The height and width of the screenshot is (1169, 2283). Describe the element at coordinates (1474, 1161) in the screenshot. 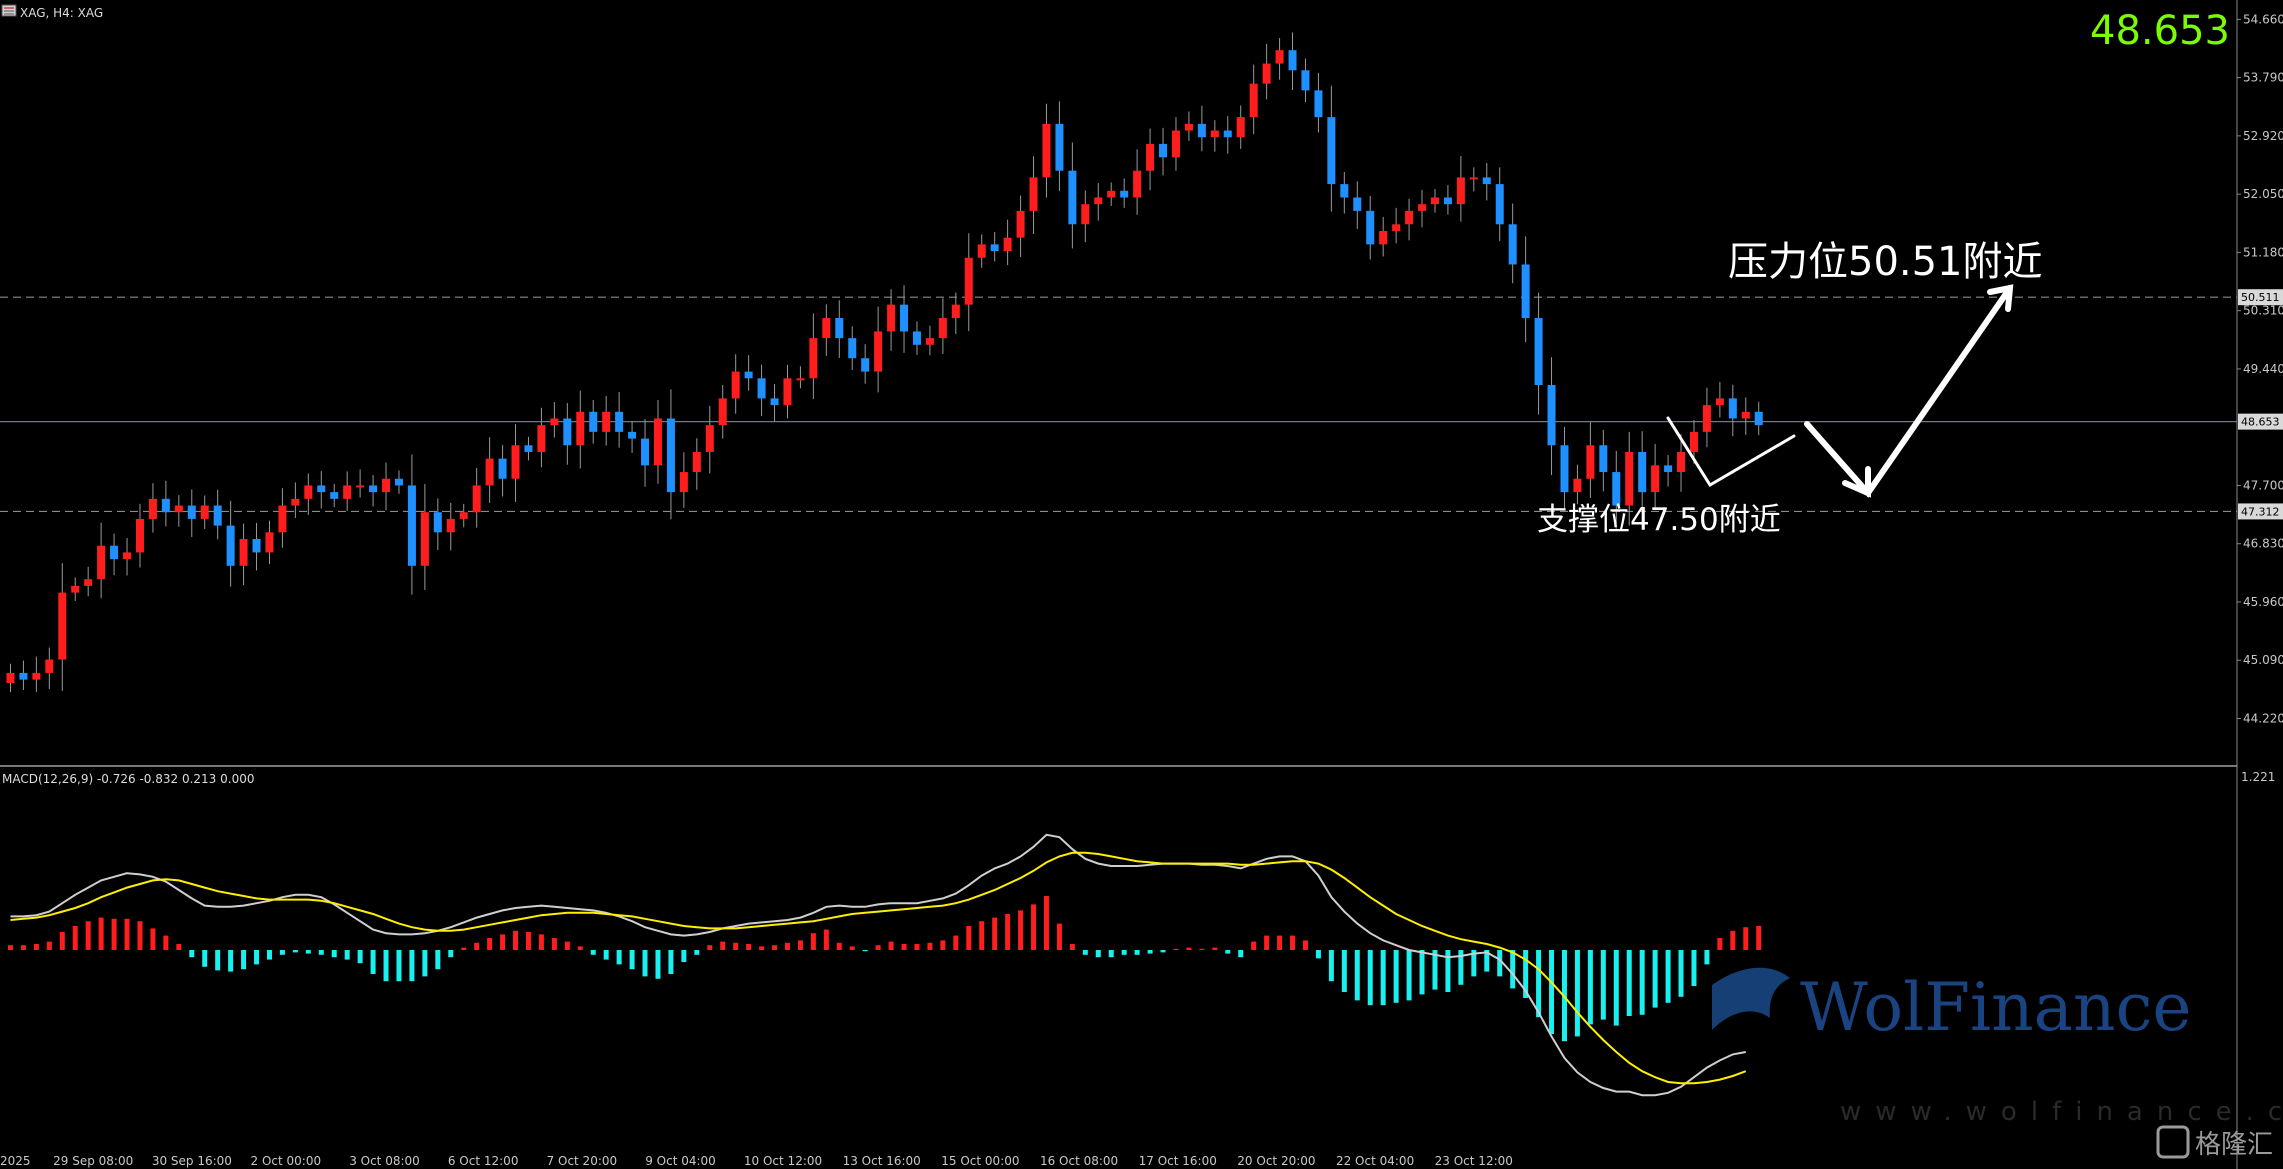

I see `x-tick-label: 23 Oct 12:00` at that location.